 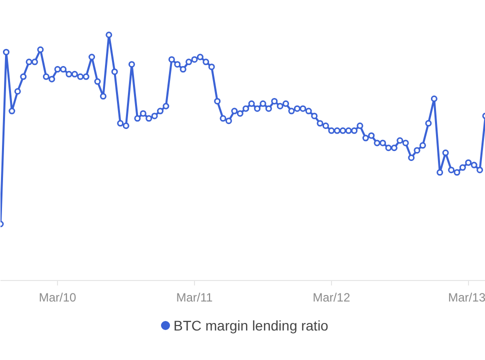 I want to click on x-tick-label: Mar/12, so click(x=331, y=297).